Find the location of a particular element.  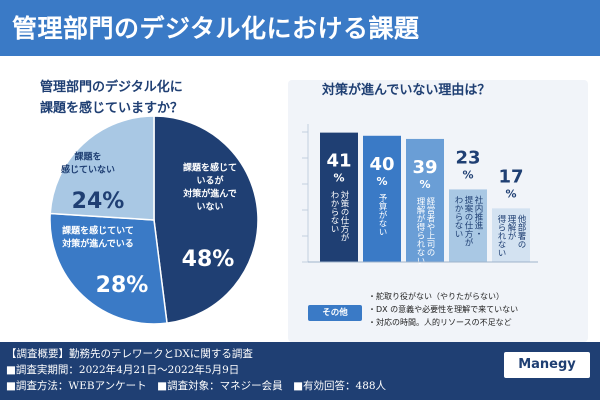

pie-slice-label: 課題を感じて is located at coordinates (210, 168).